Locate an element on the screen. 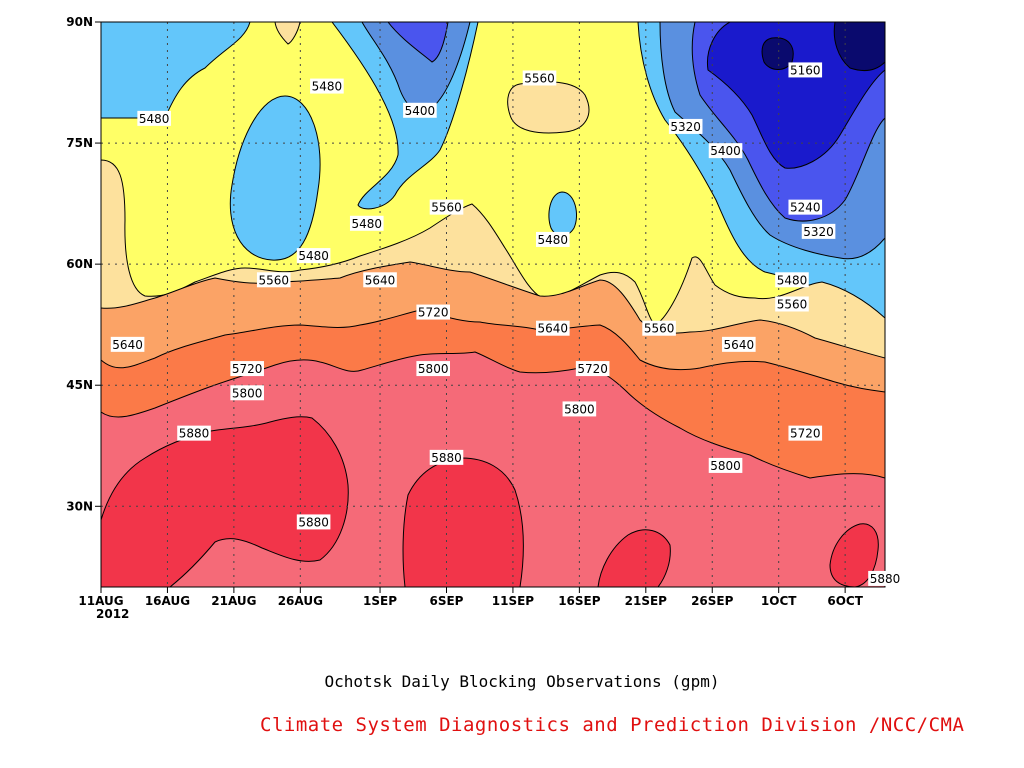  x-tick-label: 21AUG is located at coordinates (233, 601).